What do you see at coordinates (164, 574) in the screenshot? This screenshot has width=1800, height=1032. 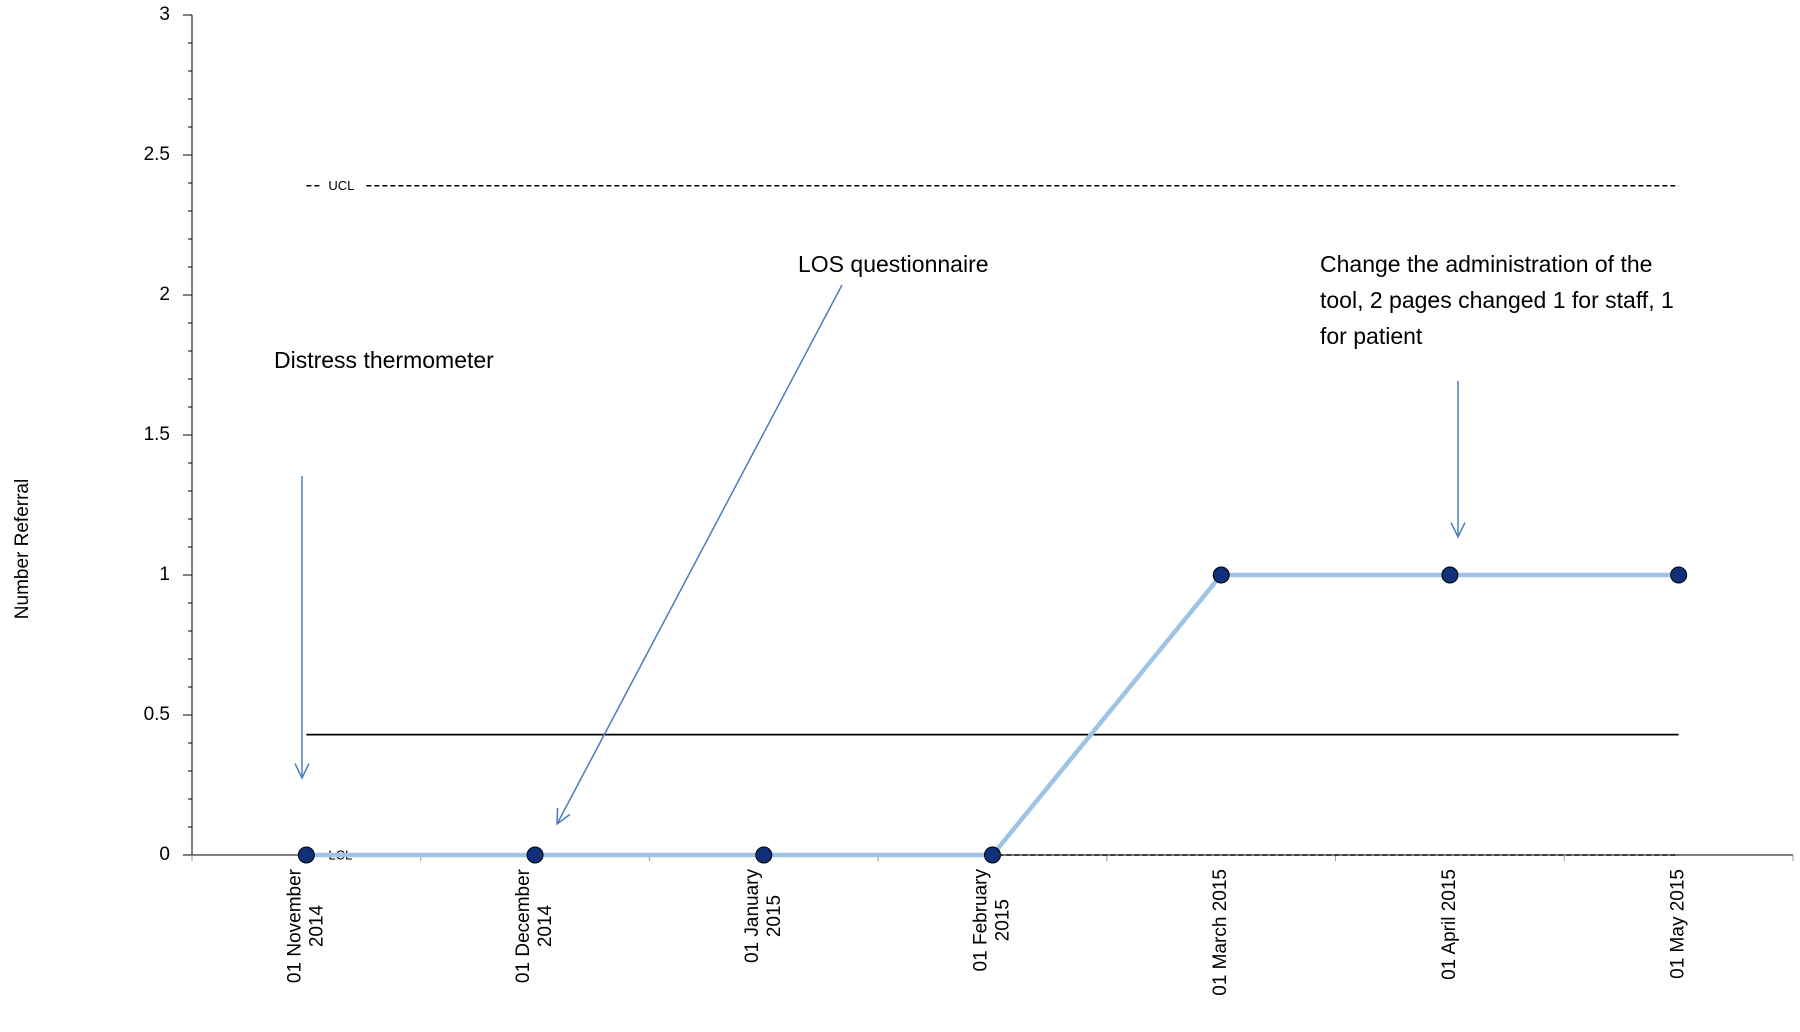 I see `y-tick-label: 1` at bounding box center [164, 574].